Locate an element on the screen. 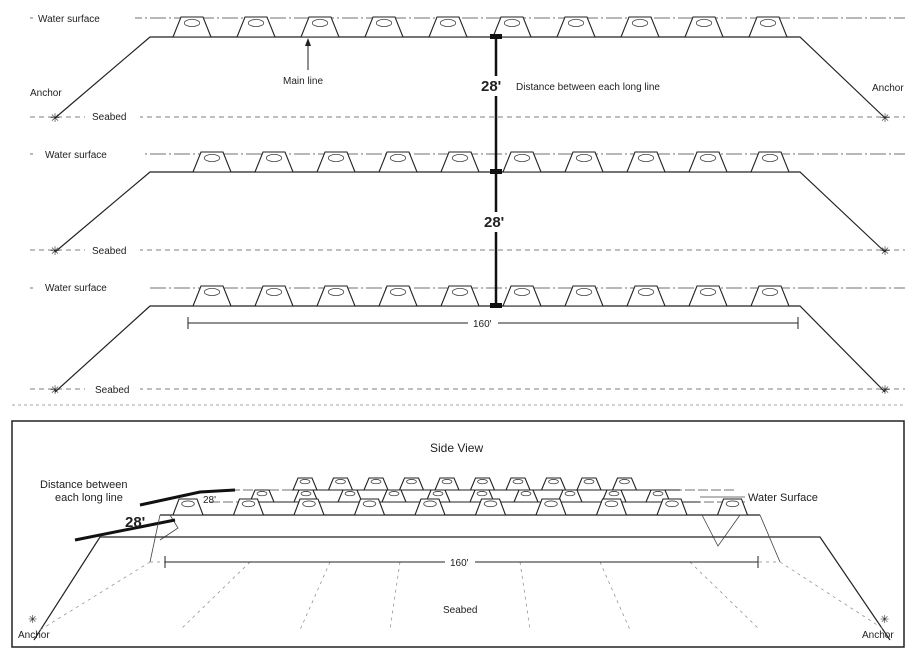  spacing-label: each long line is located at coordinates (89, 498).